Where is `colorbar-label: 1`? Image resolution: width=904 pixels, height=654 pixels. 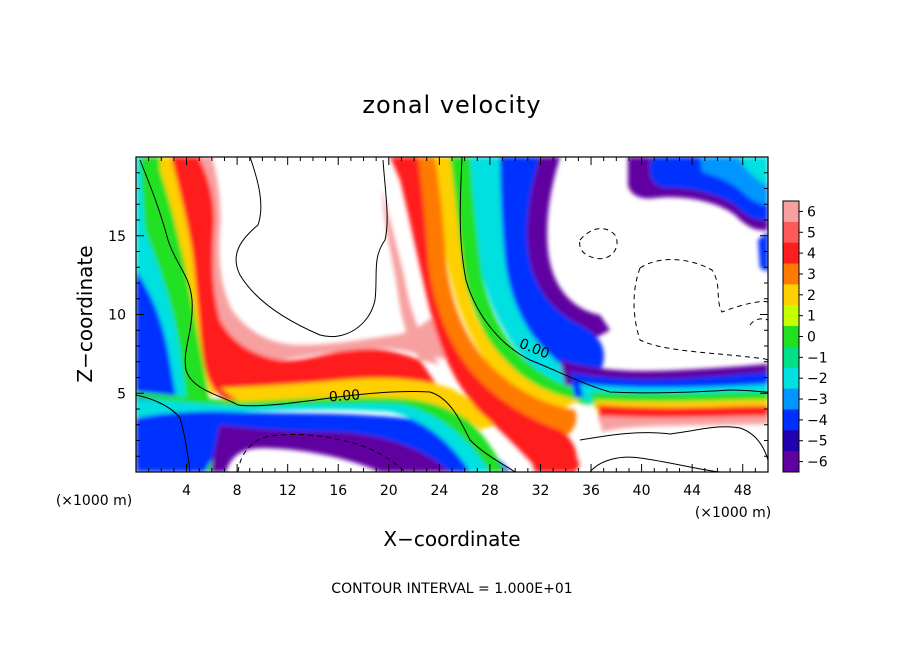
colorbar-label: 1 is located at coordinates (811, 317).